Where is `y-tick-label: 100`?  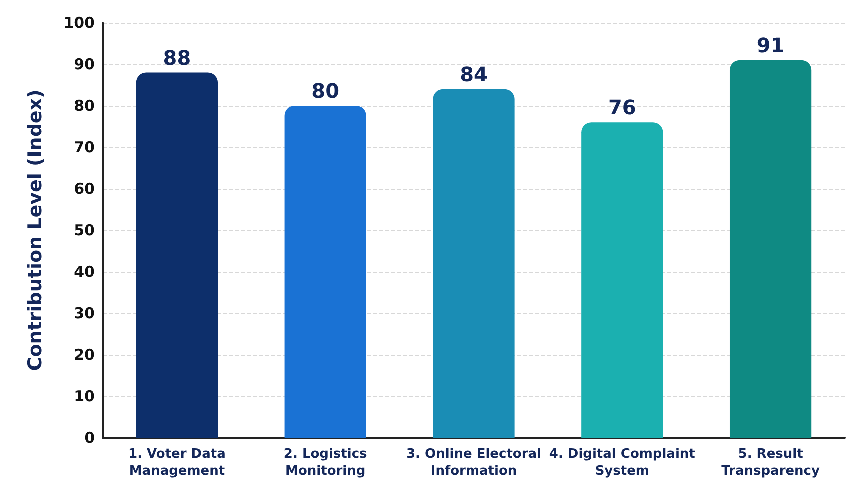
y-tick-label: 100 is located at coordinates (79, 23).